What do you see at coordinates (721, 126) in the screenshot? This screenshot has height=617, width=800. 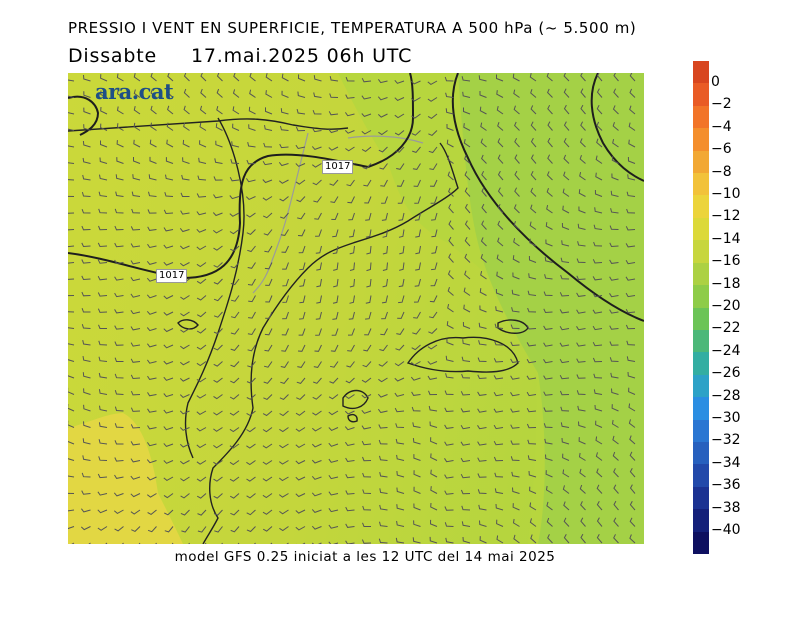 I see `colorbar-label: −4` at bounding box center [721, 126].